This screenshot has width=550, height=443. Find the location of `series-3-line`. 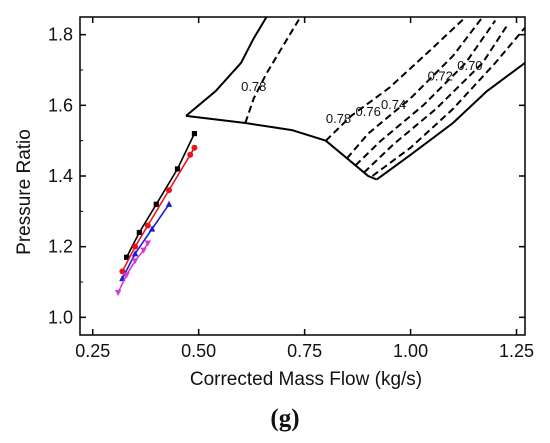

series-3-line is located at coordinates (145, 241).